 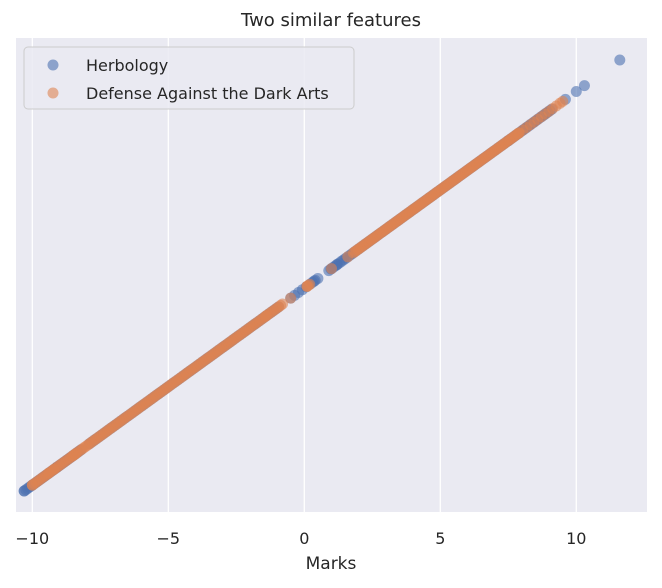 I want to click on legend-marker-herbology, so click(x=53, y=65).